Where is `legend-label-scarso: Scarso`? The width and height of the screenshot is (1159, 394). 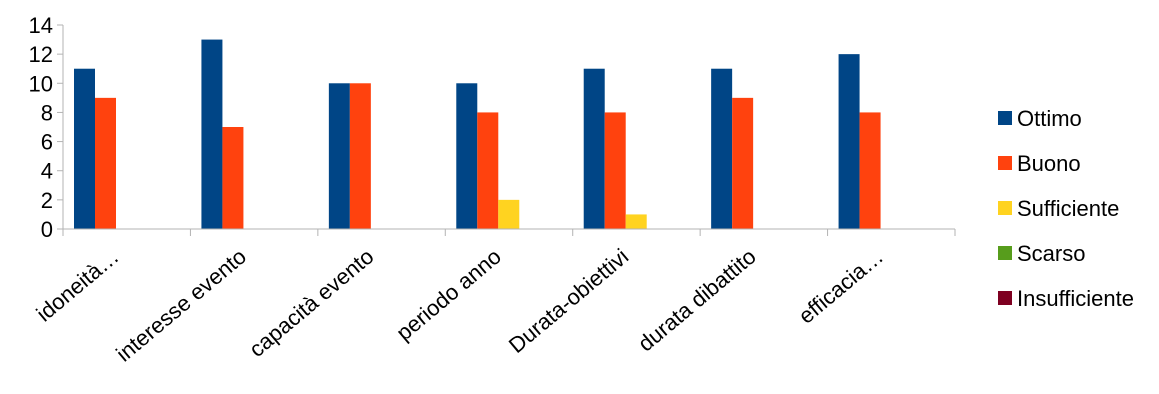
legend-label-scarso: Scarso is located at coordinates (1051, 253).